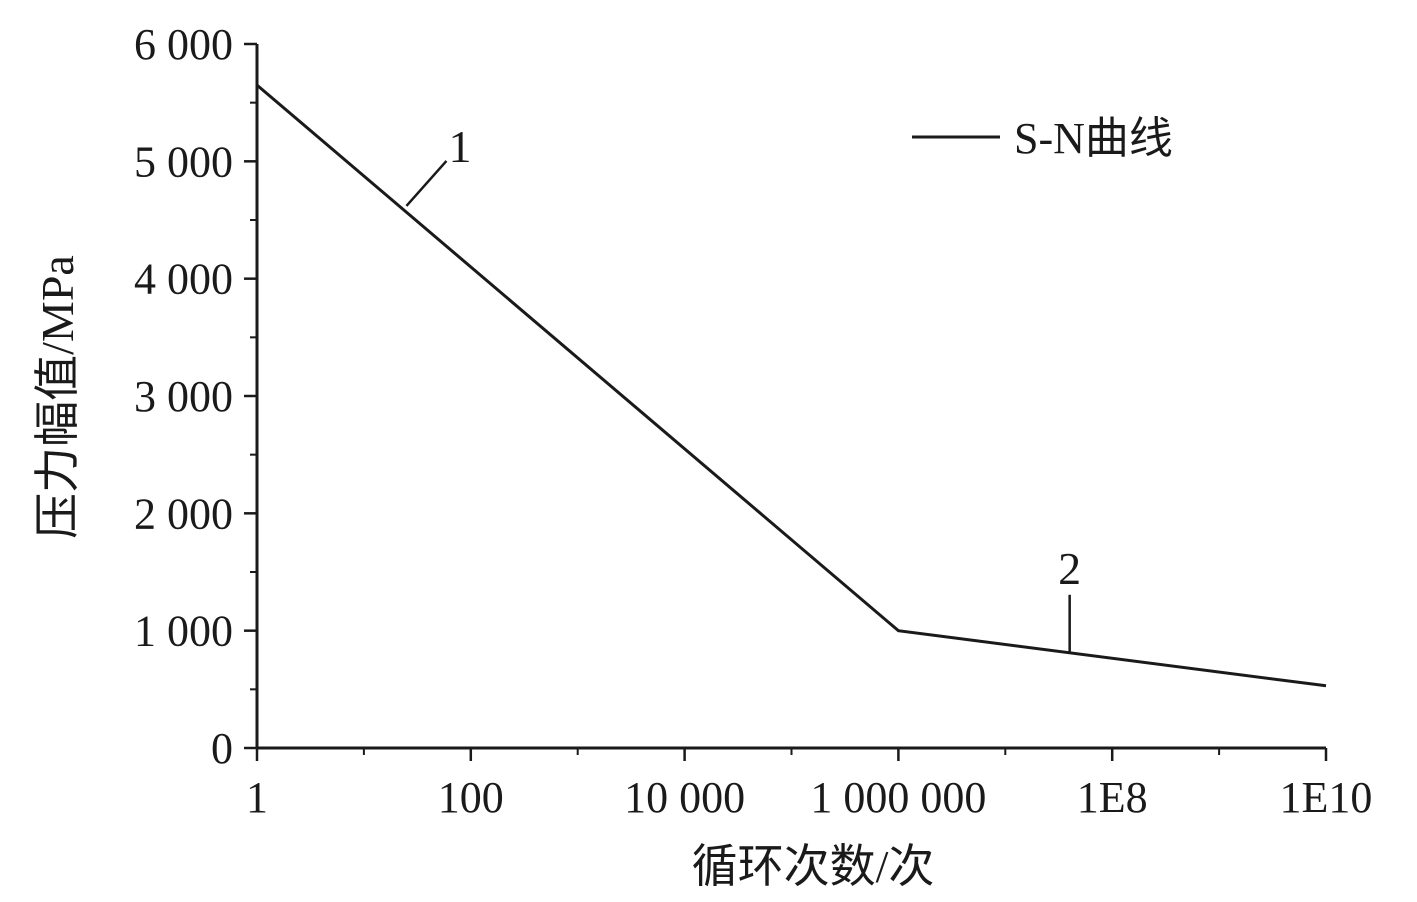 This screenshot has width=1417, height=902. Describe the element at coordinates (183, 161) in the screenshot. I see `y-tick-label: 5 000` at that location.